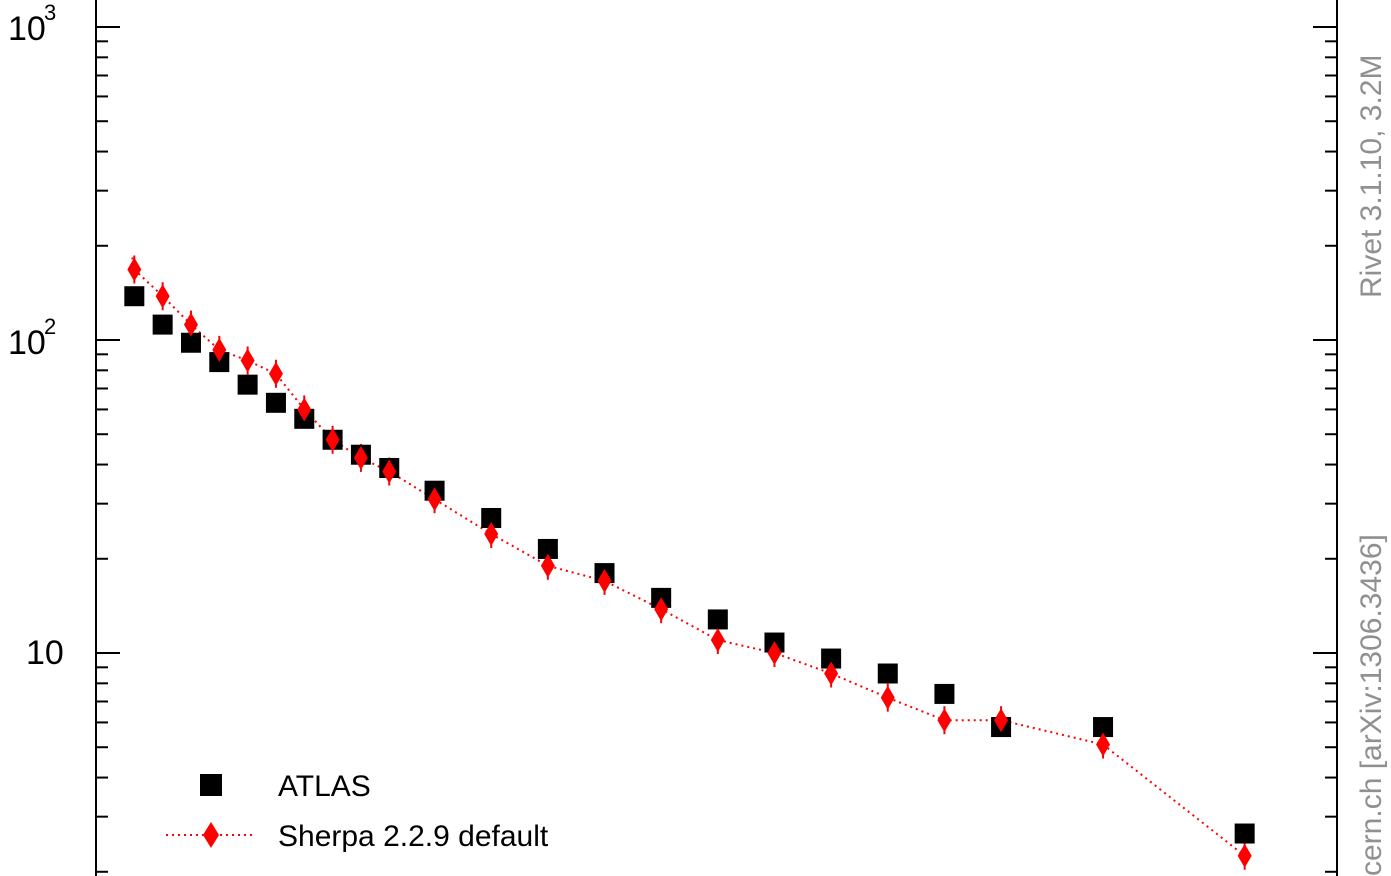  Describe the element at coordinates (50, 12) in the screenshot. I see `y-tick-label-1000-exponent: 3` at that location.